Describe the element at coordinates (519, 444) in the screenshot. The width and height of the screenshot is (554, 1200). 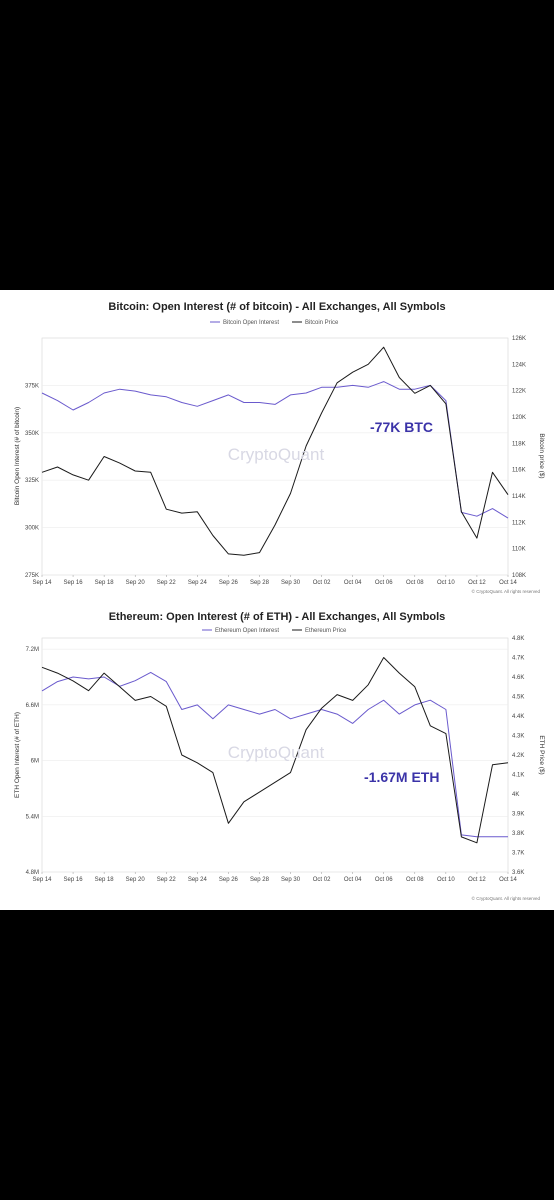
I see `y-right-tick-label: 118K` at that location.